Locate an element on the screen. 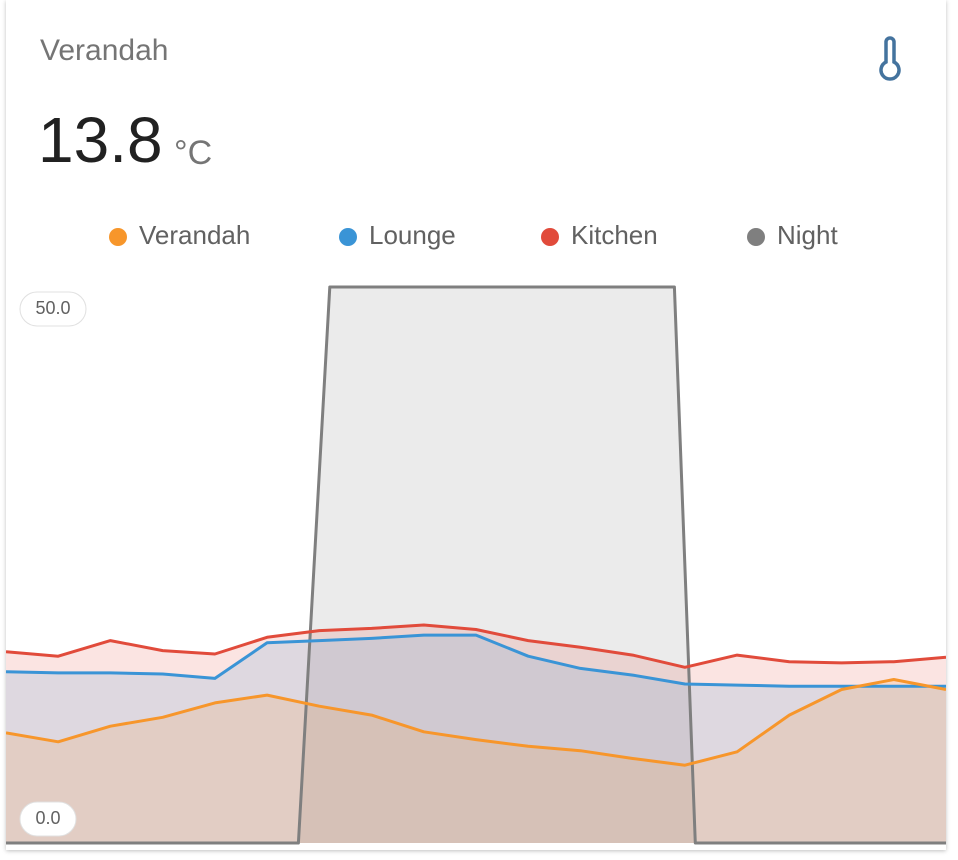 The image size is (958, 860). current-value: 13.8 is located at coordinates (100, 140).